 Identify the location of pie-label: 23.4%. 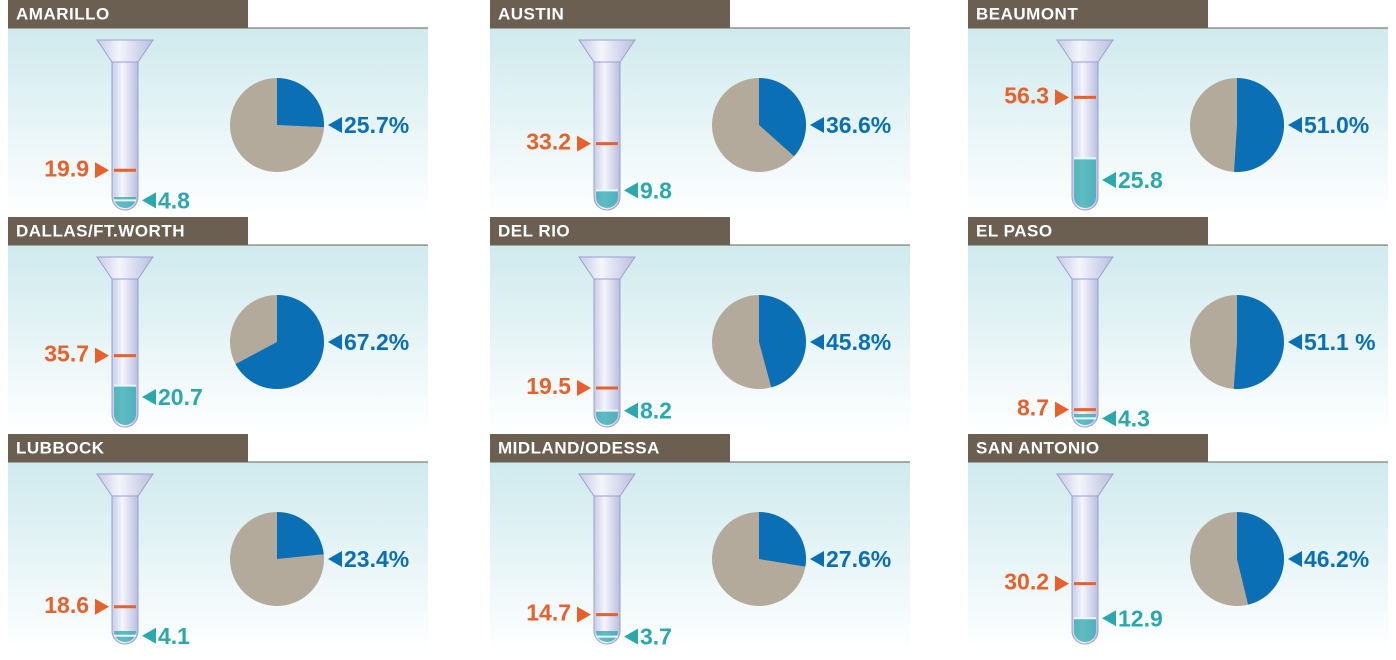
(376, 559).